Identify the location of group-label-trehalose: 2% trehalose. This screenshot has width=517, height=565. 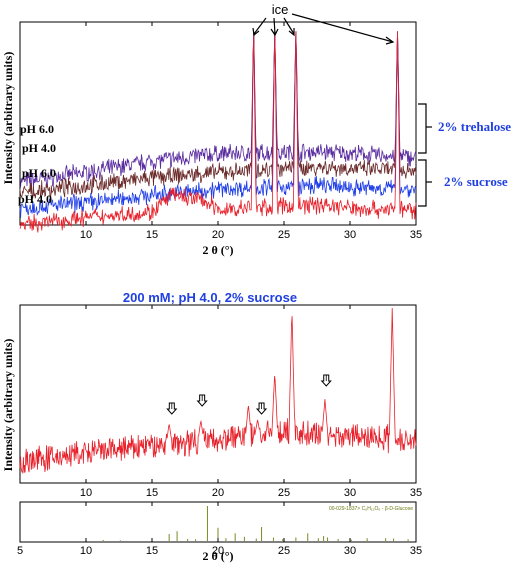
(474, 126).